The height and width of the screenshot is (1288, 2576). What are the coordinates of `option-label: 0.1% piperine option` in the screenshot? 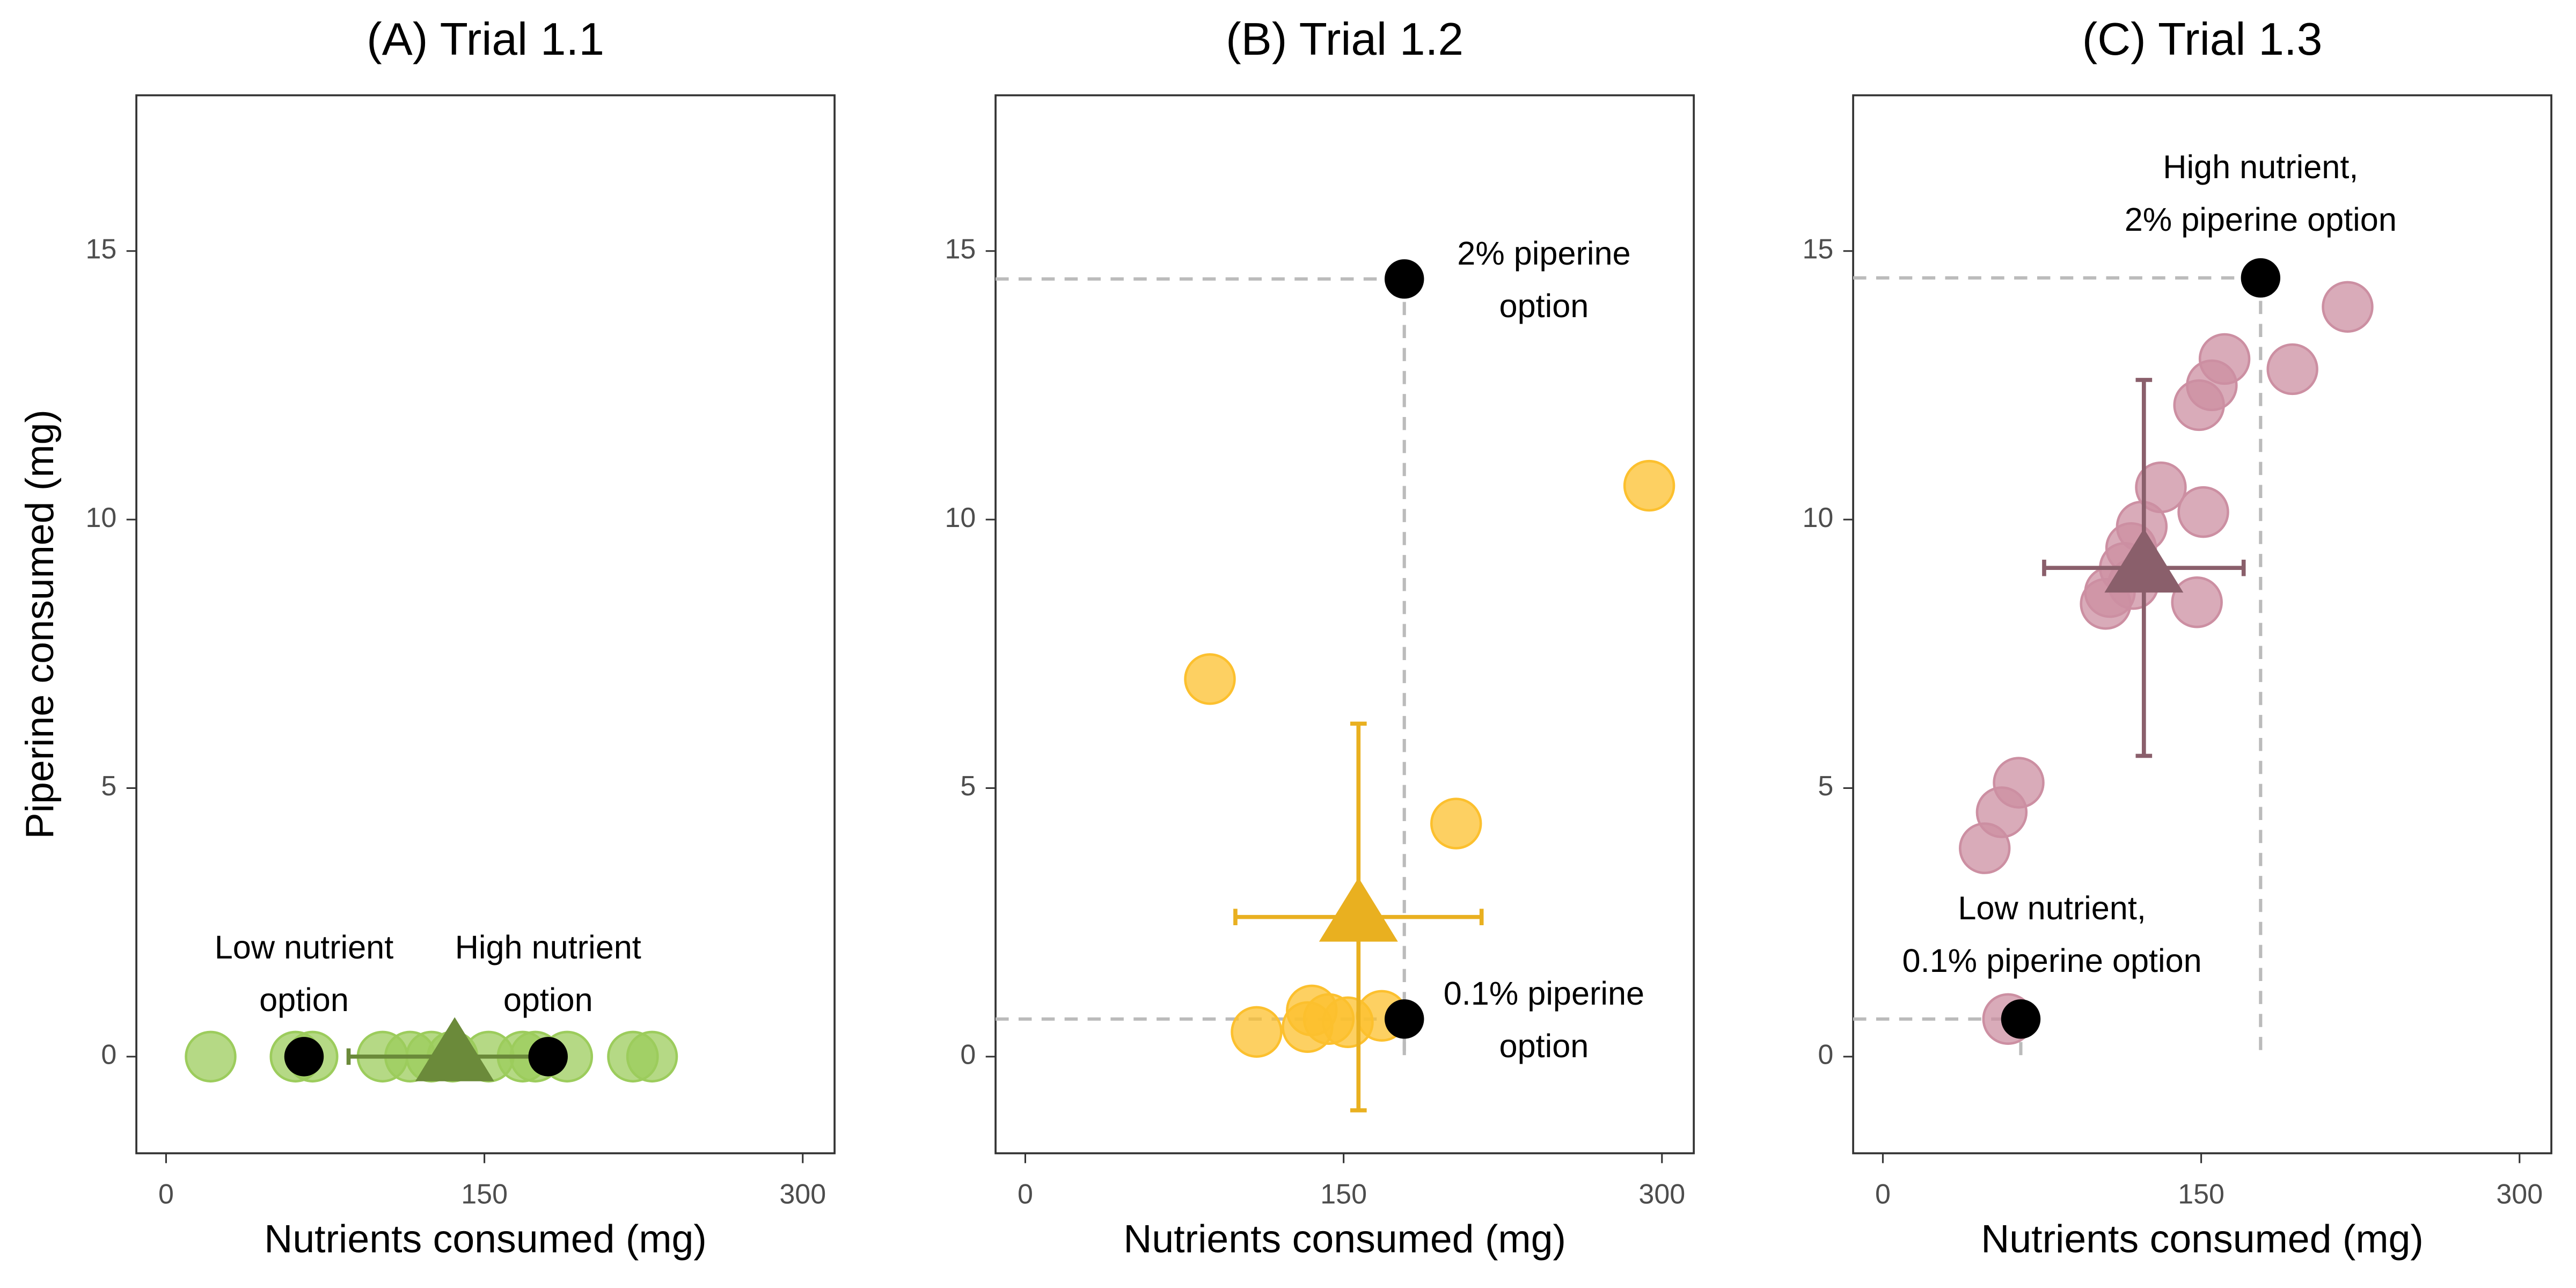 It's located at (2052, 960).